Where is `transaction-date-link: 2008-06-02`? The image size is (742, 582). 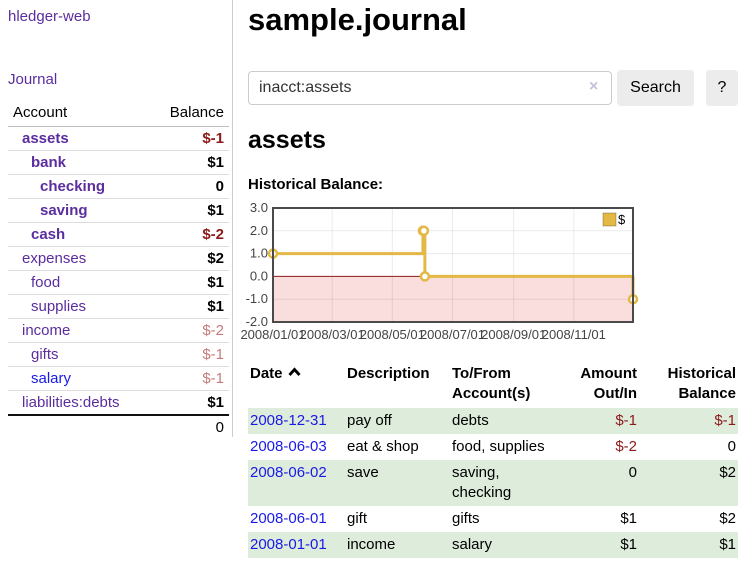 transaction-date-link: 2008-06-02 is located at coordinates (288, 472).